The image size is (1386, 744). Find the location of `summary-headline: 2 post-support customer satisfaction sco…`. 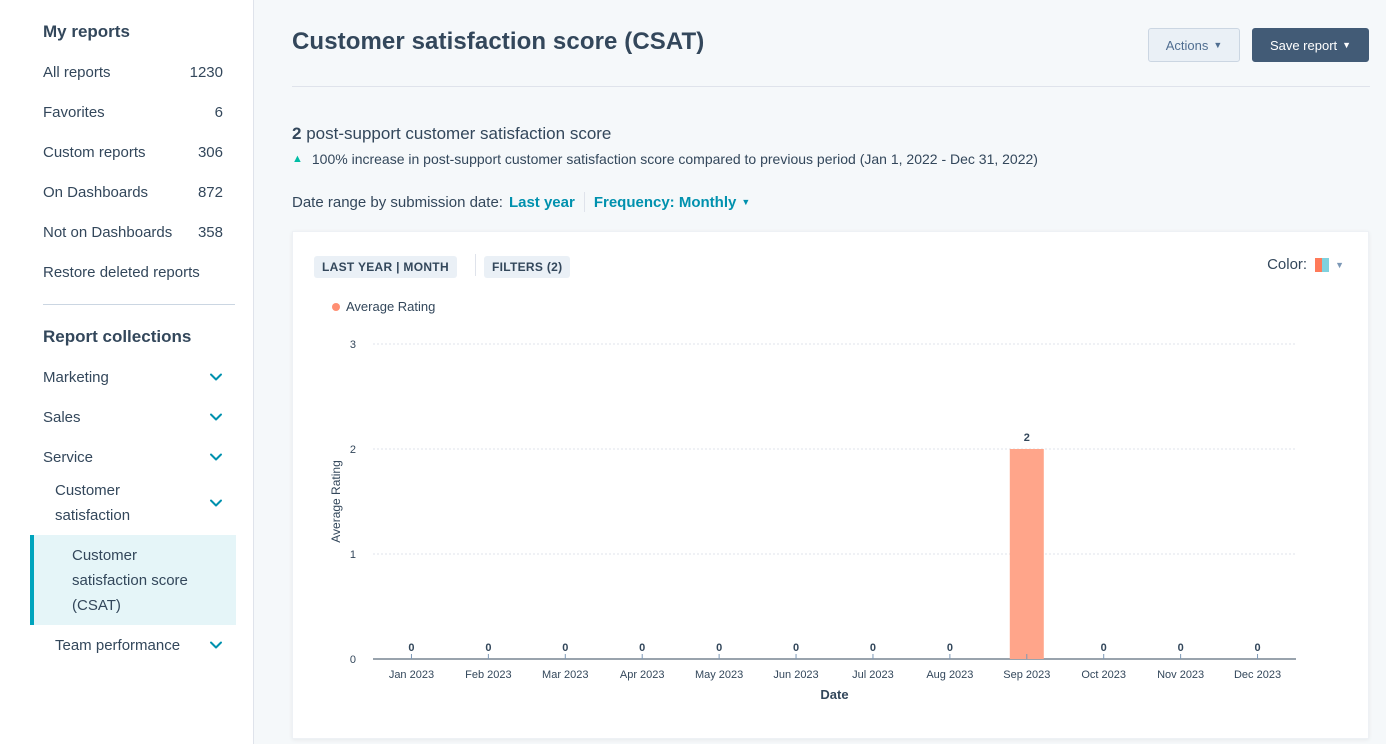

summary-headline: 2 post-support customer satisfaction sco… is located at coordinates (451, 134).